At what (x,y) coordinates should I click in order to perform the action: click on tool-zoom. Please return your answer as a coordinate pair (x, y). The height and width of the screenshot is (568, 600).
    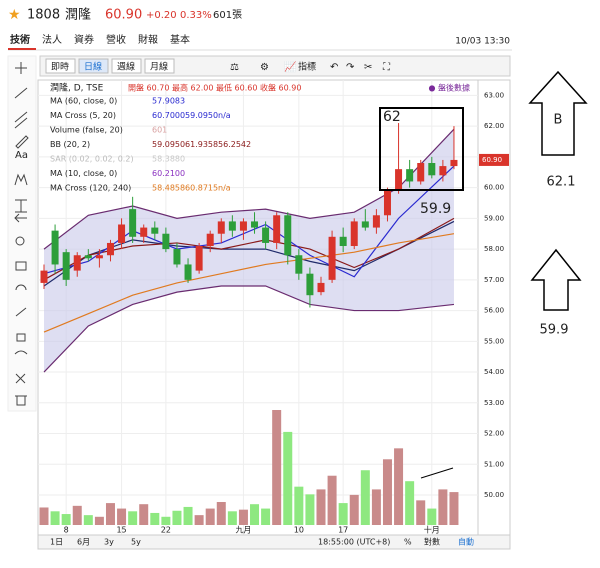
    Looking at the image, I should click on (20, 241).